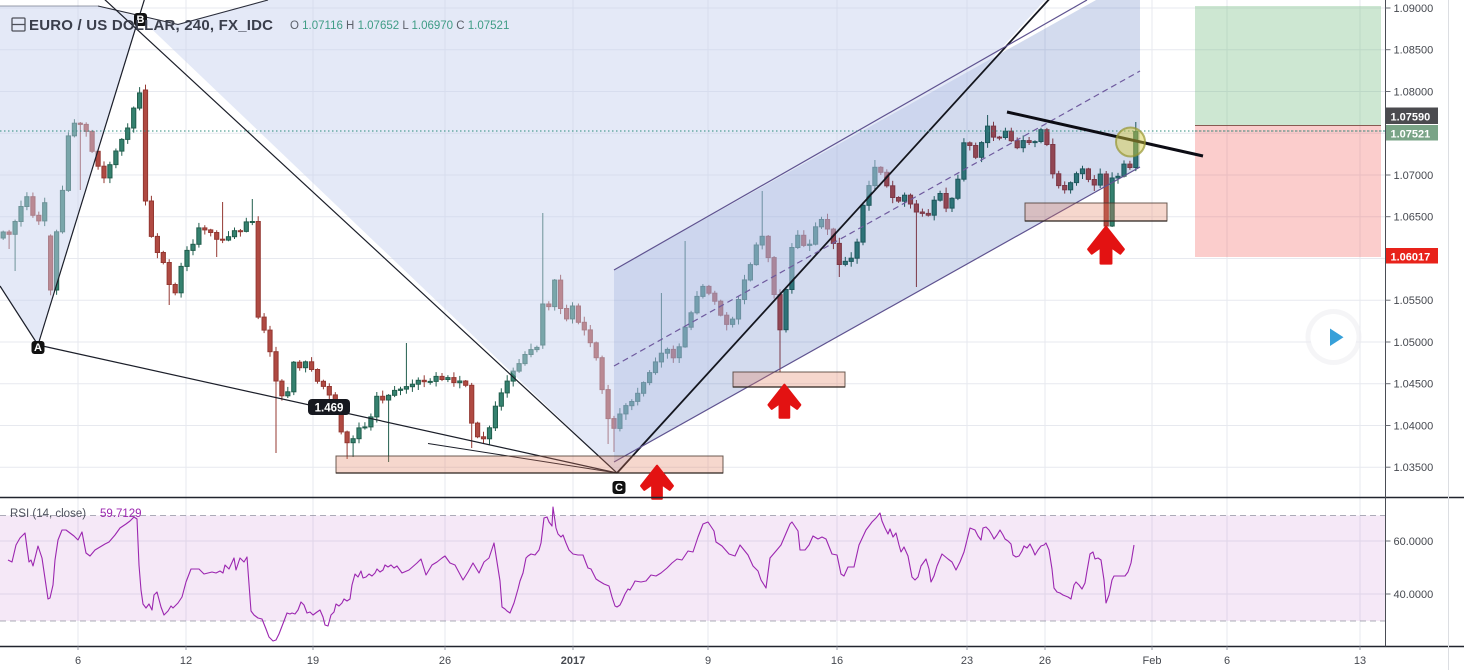  Describe the element at coordinates (1411, 135) in the screenshot. I see `svg-text: 1.07521` at that location.